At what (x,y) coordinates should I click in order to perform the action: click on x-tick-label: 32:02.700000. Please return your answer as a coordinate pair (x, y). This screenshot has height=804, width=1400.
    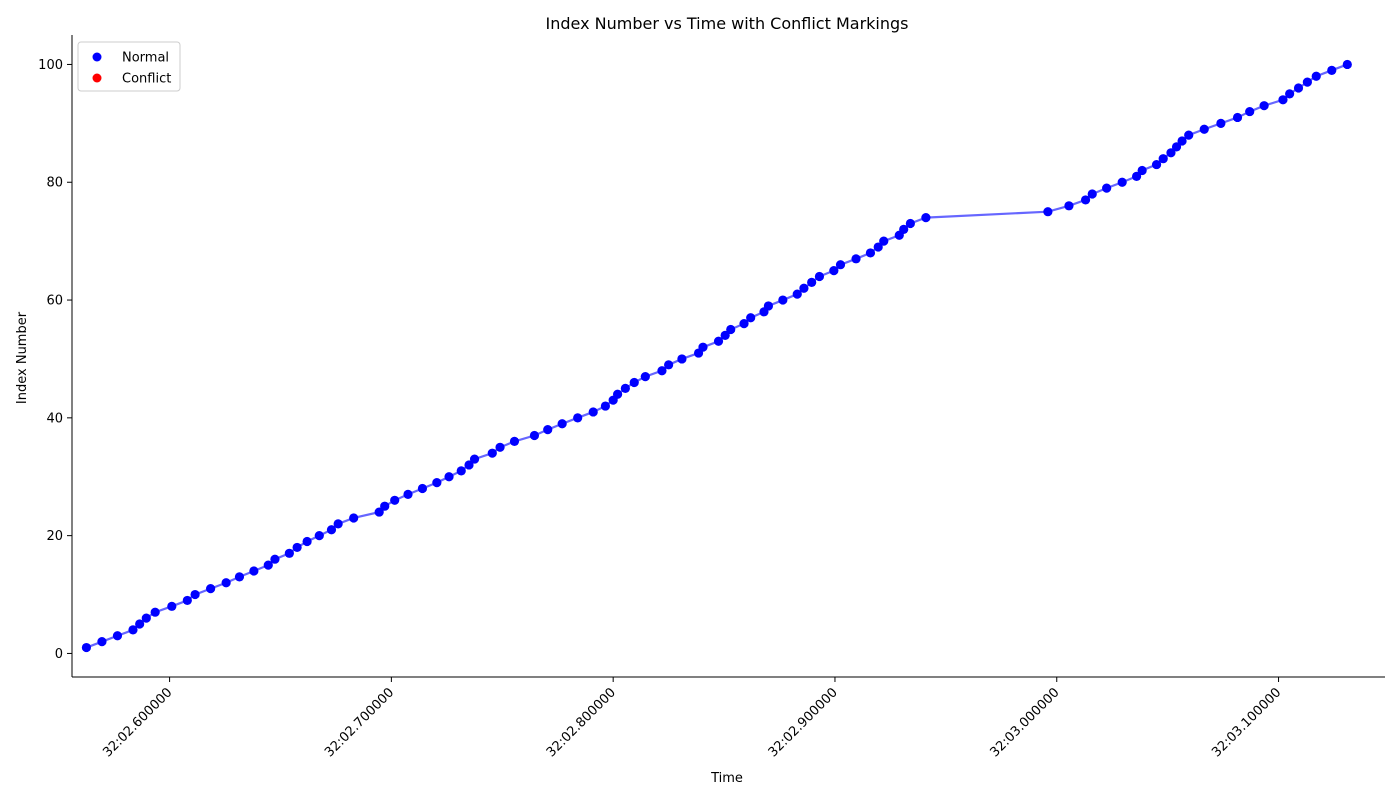
    Looking at the image, I should click on (359, 722).